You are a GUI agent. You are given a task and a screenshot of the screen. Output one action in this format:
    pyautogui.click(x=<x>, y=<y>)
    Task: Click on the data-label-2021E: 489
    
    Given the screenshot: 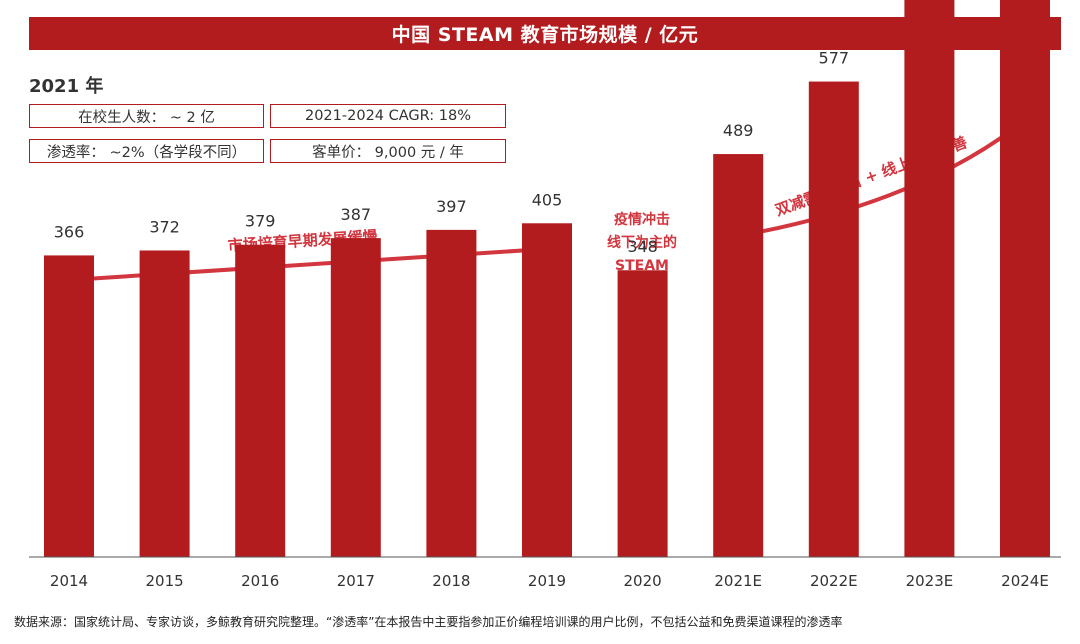 What is the action you would take?
    pyautogui.click(x=738, y=130)
    